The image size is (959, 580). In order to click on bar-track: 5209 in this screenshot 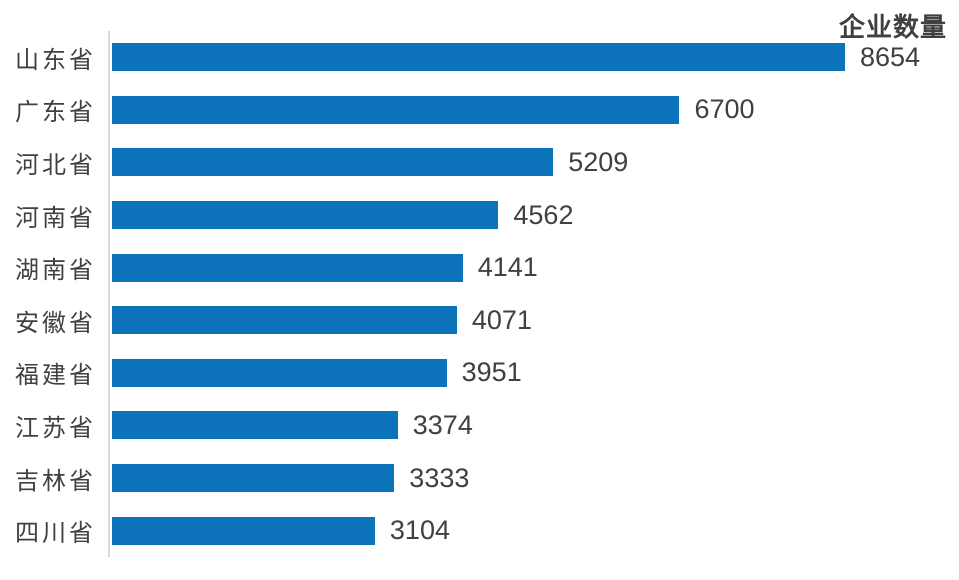, I will do `click(535, 162)`.